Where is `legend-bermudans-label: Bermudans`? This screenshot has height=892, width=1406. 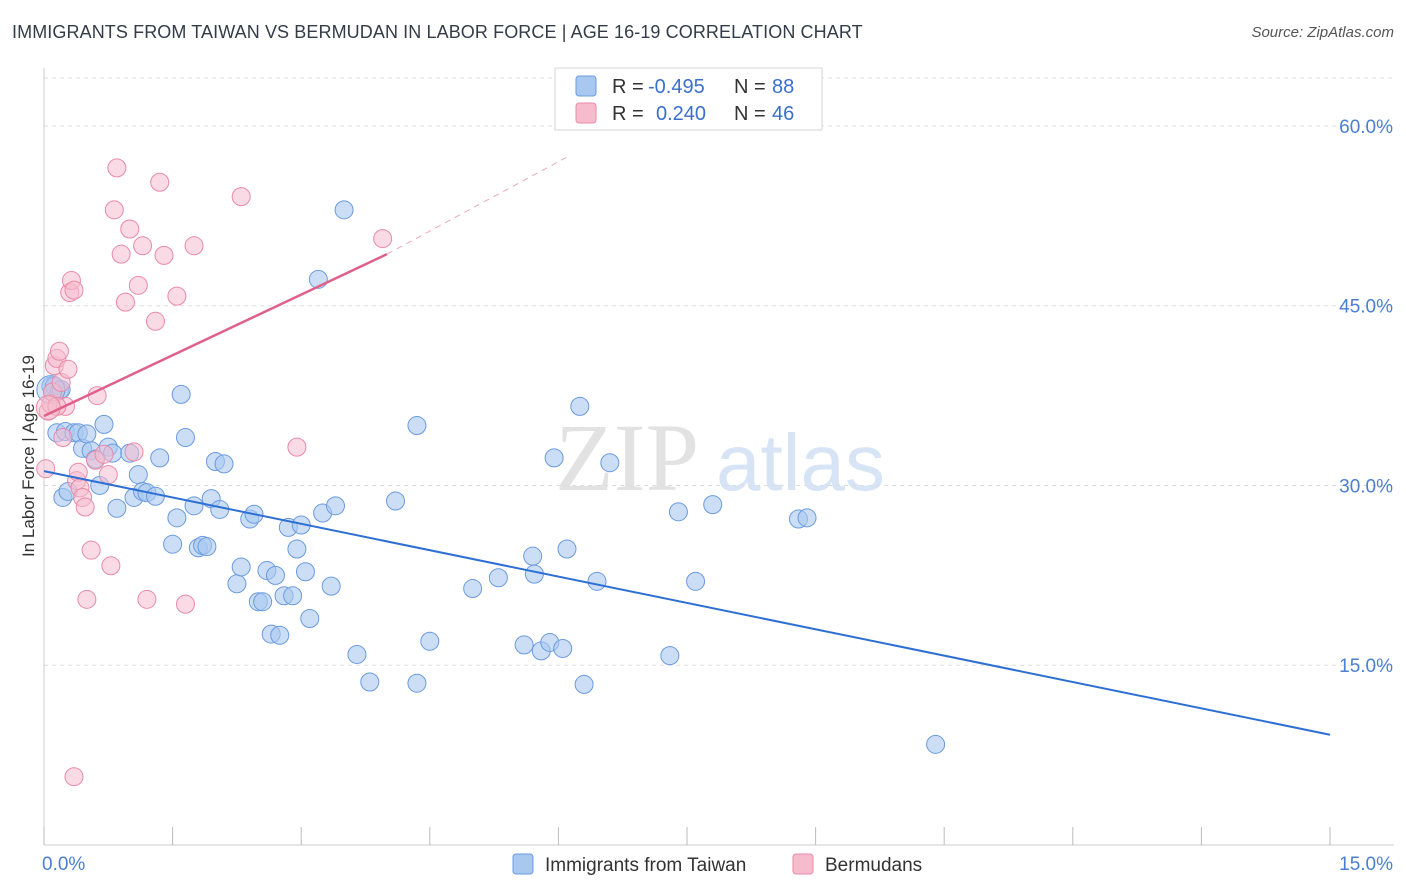
legend-bermudans-label: Bermudans is located at coordinates (873, 865).